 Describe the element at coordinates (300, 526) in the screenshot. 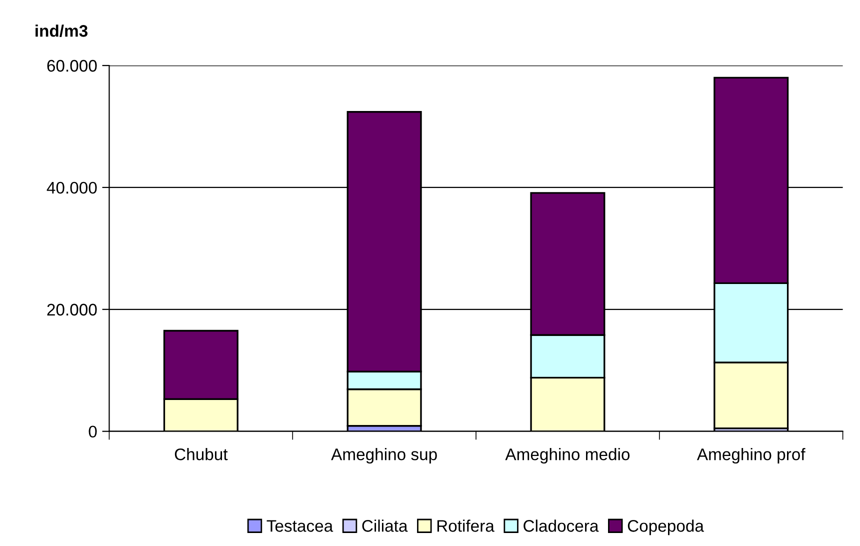

I see `legend-label: Testacea` at that location.